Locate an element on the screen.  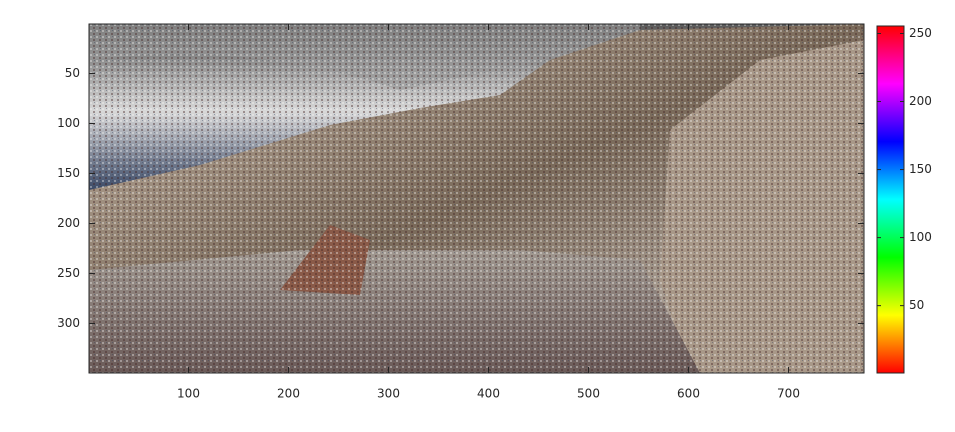
y-tick-label: 150 is located at coordinates (68, 173).